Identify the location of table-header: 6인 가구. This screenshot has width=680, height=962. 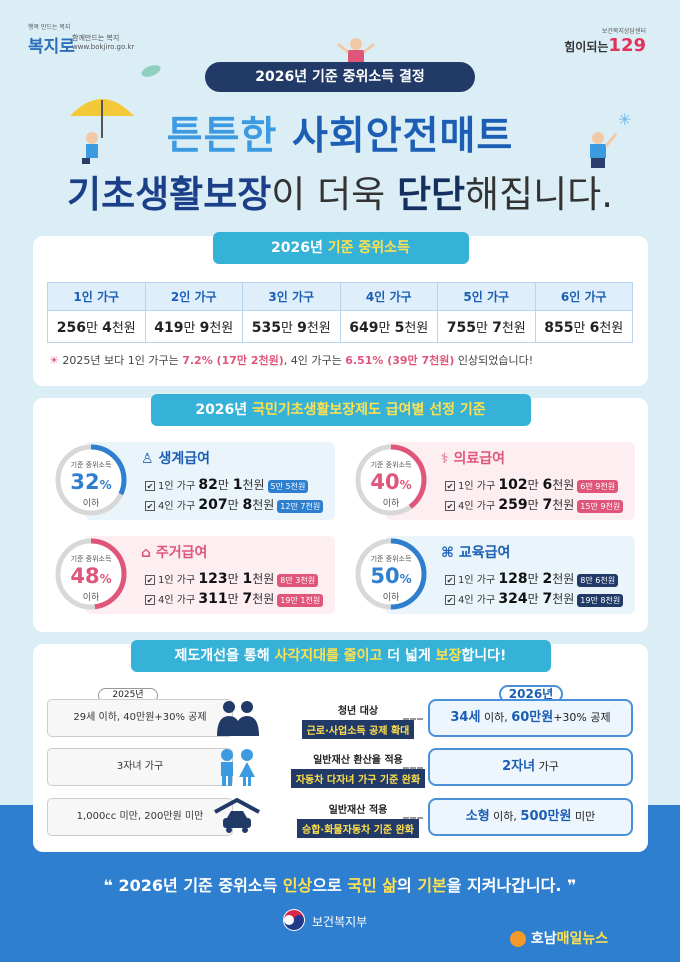
(583, 296).